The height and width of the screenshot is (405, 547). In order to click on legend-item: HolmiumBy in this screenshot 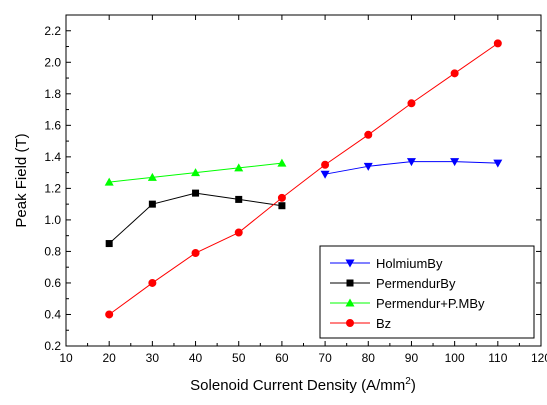, I will do `click(386, 263)`.